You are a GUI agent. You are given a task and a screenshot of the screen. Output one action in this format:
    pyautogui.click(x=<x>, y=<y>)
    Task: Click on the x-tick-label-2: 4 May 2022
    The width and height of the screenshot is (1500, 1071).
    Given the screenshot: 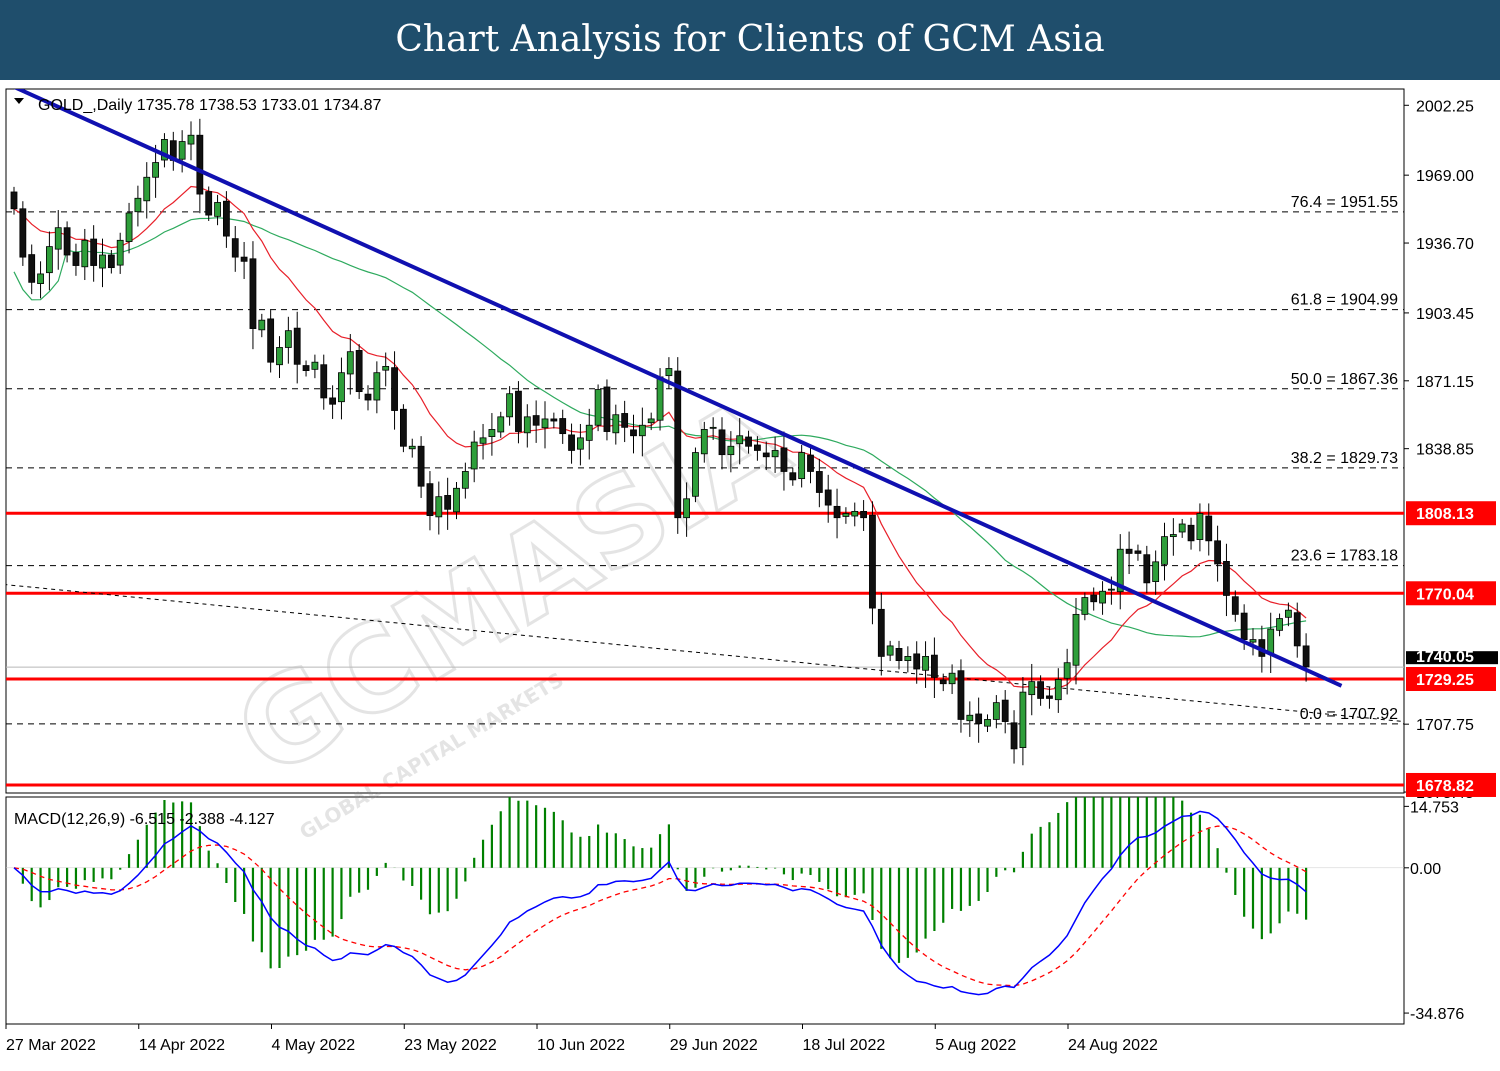 What is the action you would take?
    pyautogui.click(x=314, y=1045)
    